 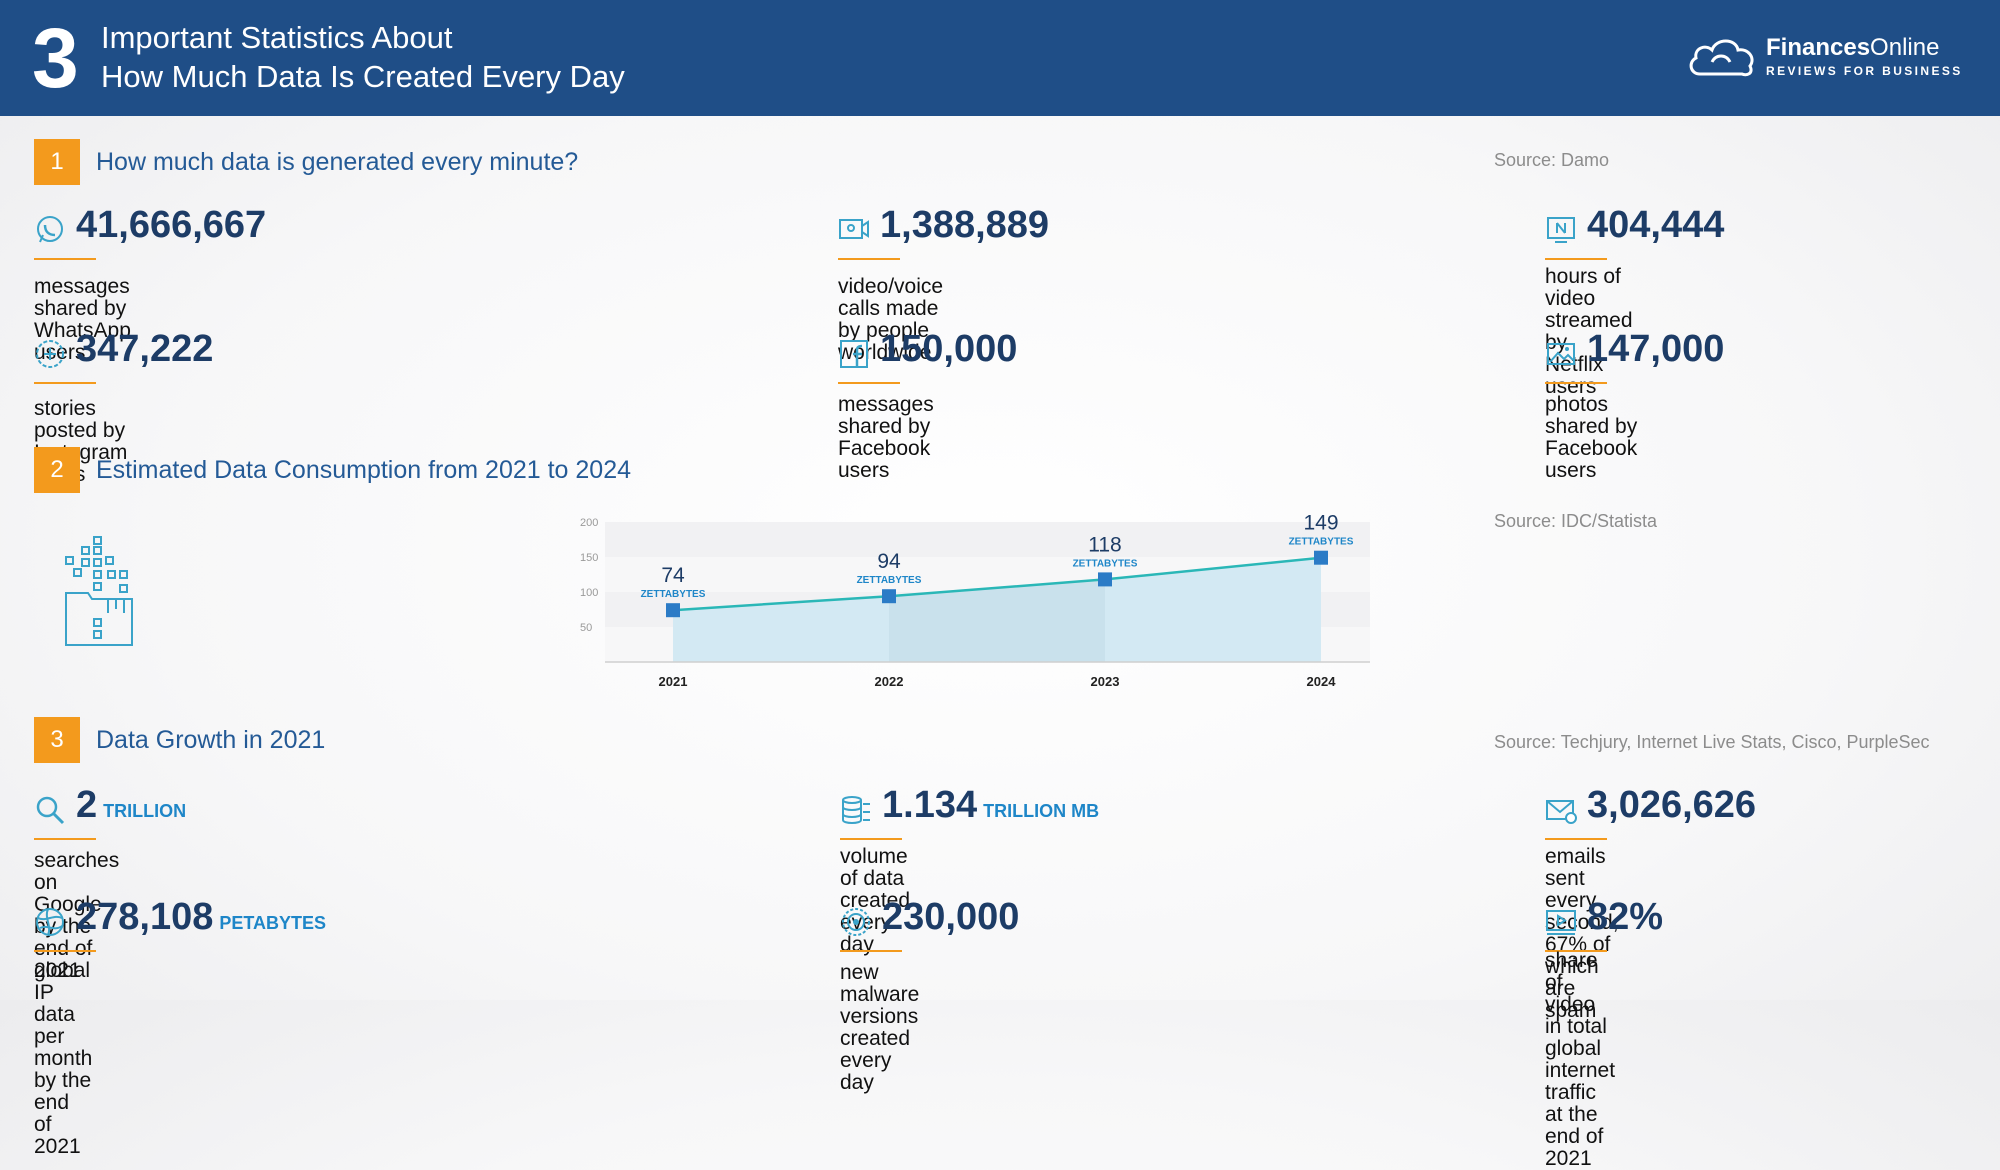 What do you see at coordinates (856, 810) in the screenshot?
I see `database-icon` at bounding box center [856, 810].